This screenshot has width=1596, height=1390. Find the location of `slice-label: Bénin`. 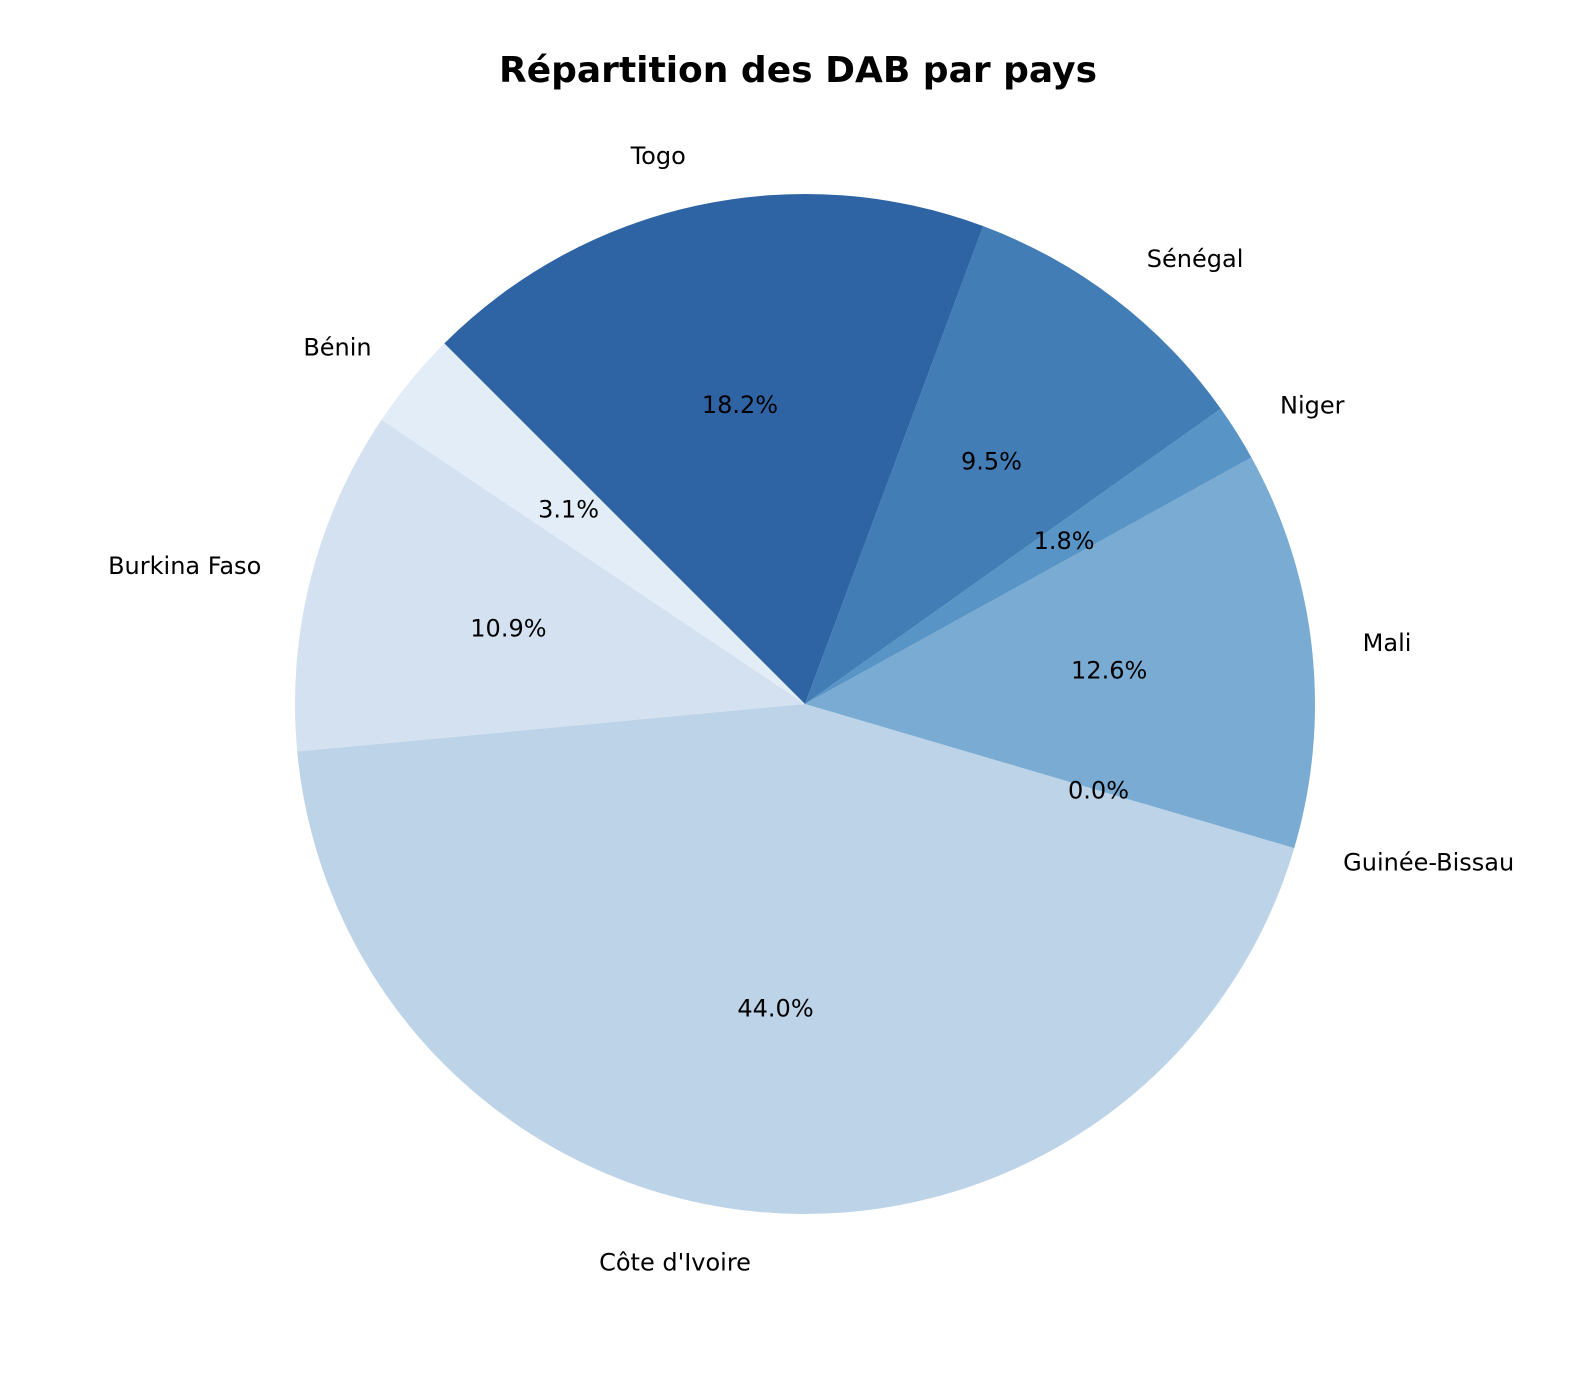

slice-label: Bénin is located at coordinates (337, 348).